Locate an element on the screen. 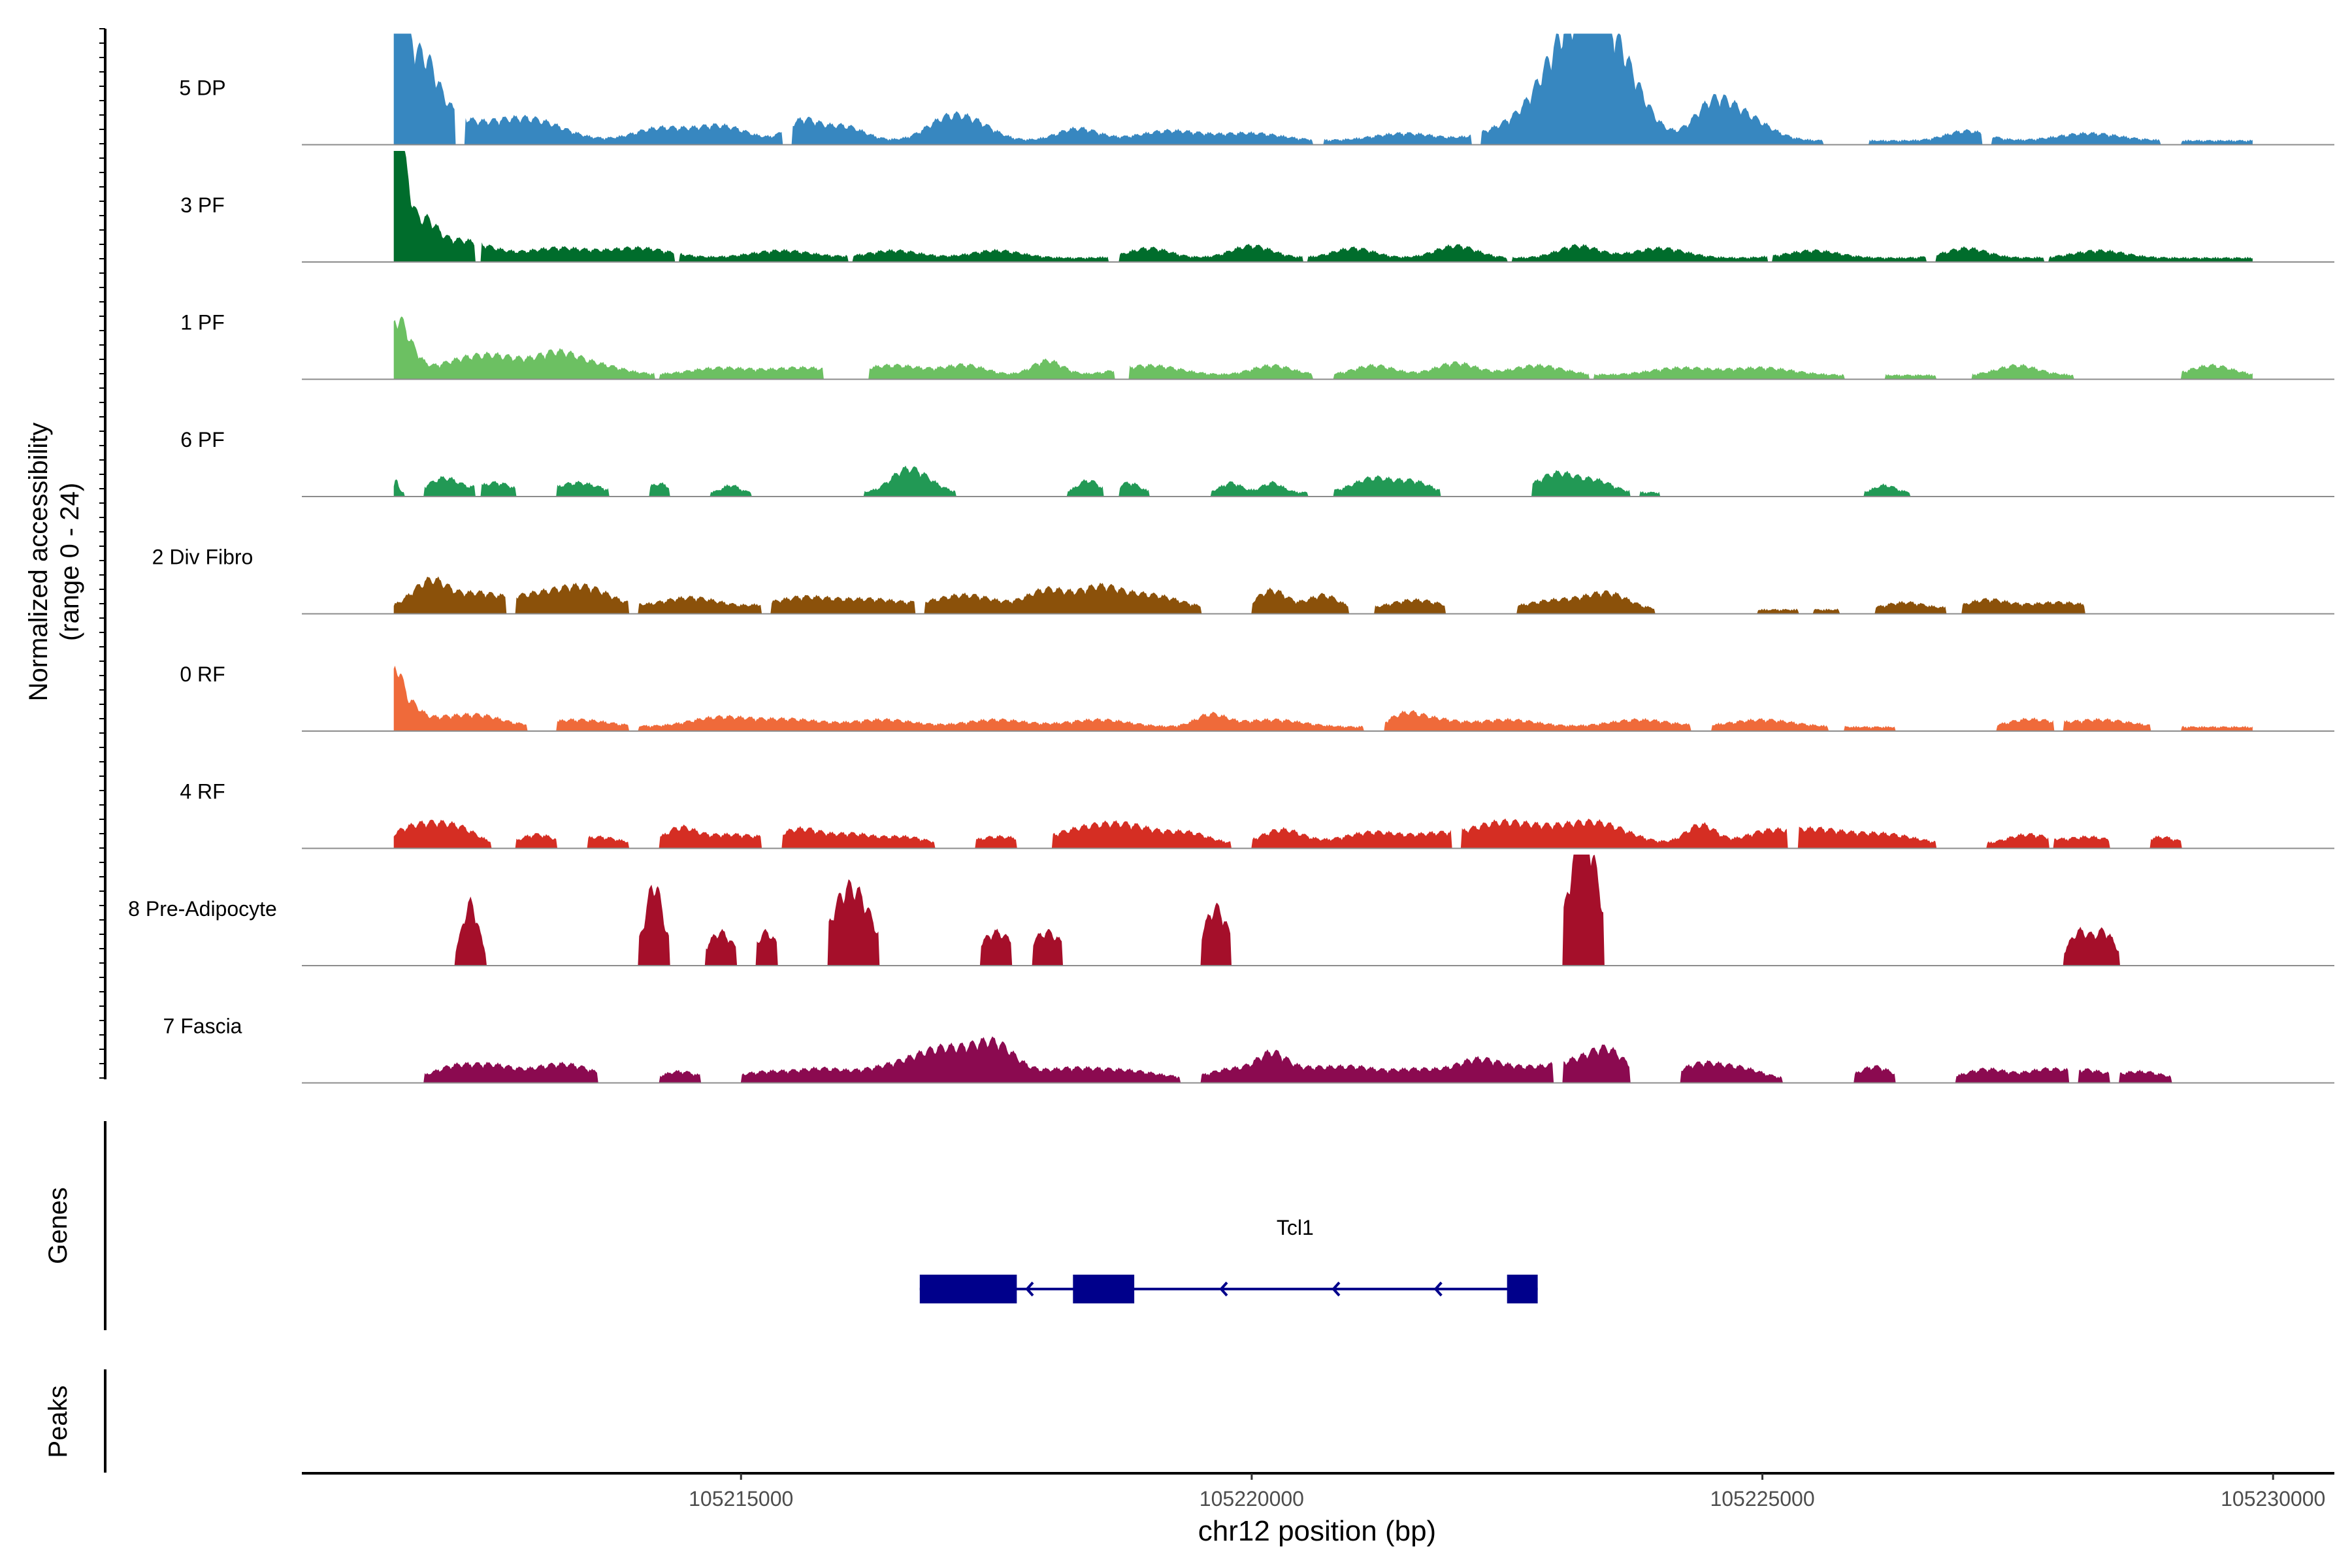  track-2-div-fibro: 2 Div Fibro is located at coordinates (1243, 580).